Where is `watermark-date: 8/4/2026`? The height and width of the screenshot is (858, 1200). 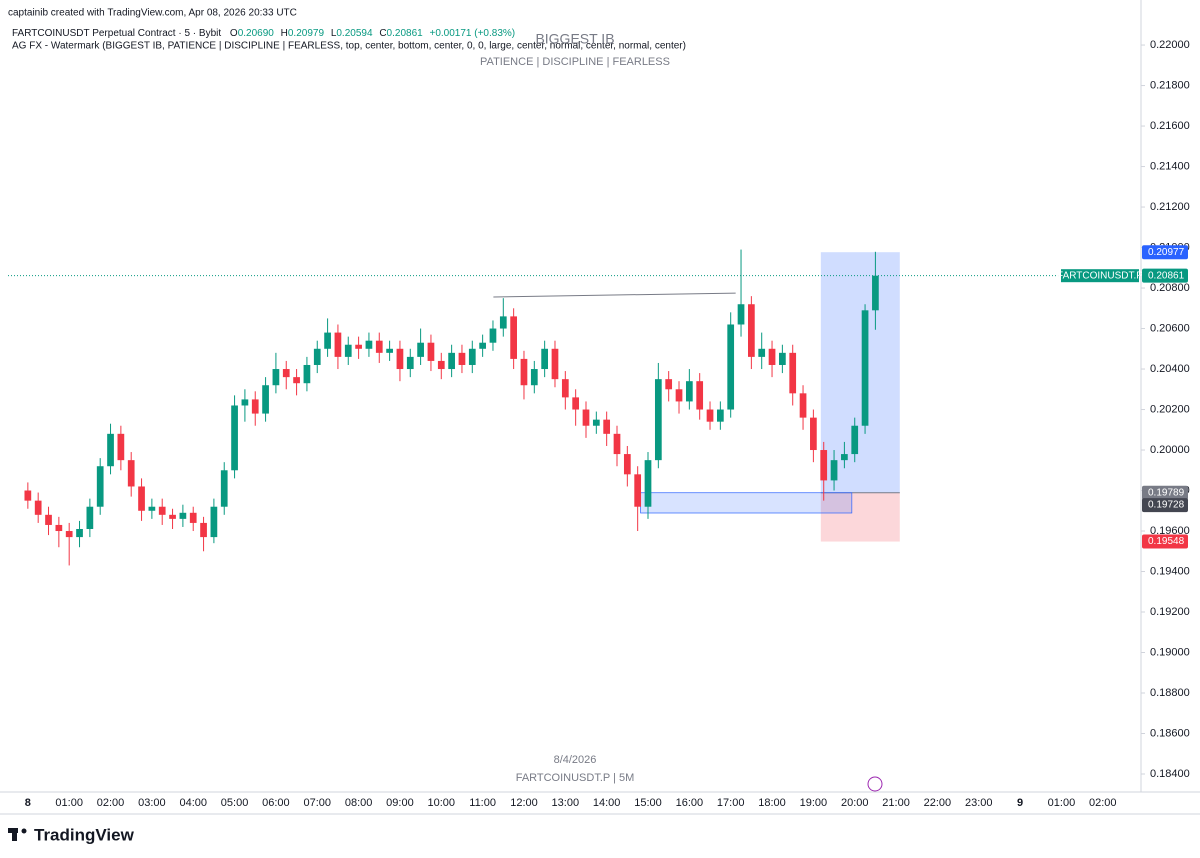
watermark-date: 8/4/2026 is located at coordinates (575, 760).